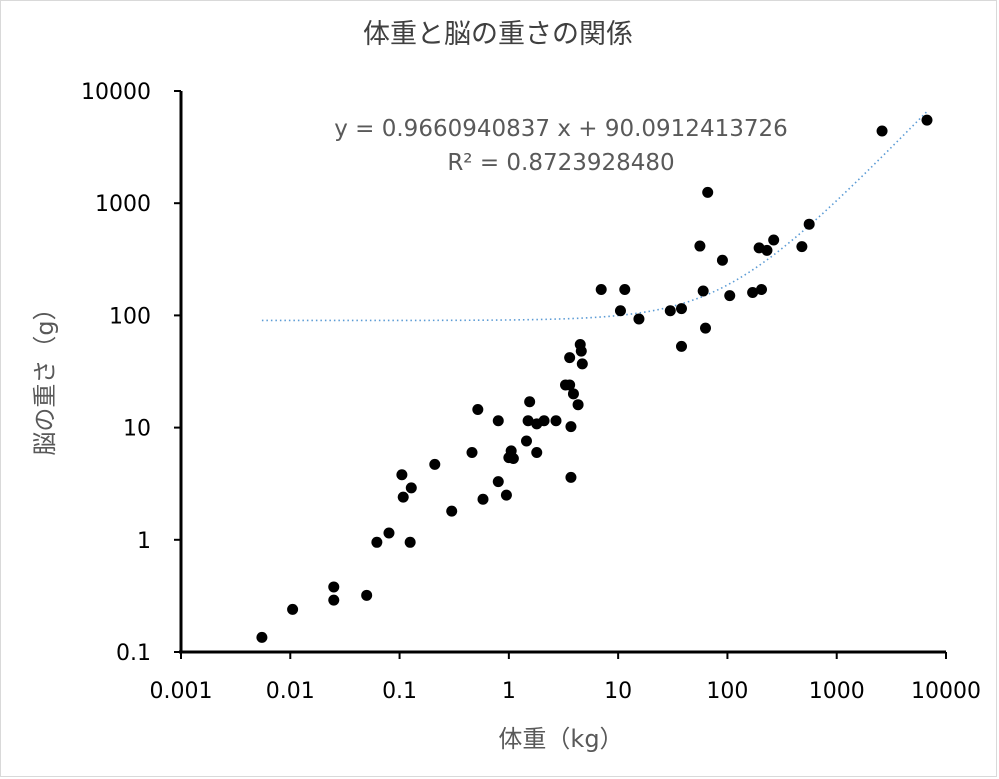 Image resolution: width=999 pixels, height=779 pixels. What do you see at coordinates (45, 375) in the screenshot?
I see `y-axis-title: 脳の重さ（g）` at bounding box center [45, 375].